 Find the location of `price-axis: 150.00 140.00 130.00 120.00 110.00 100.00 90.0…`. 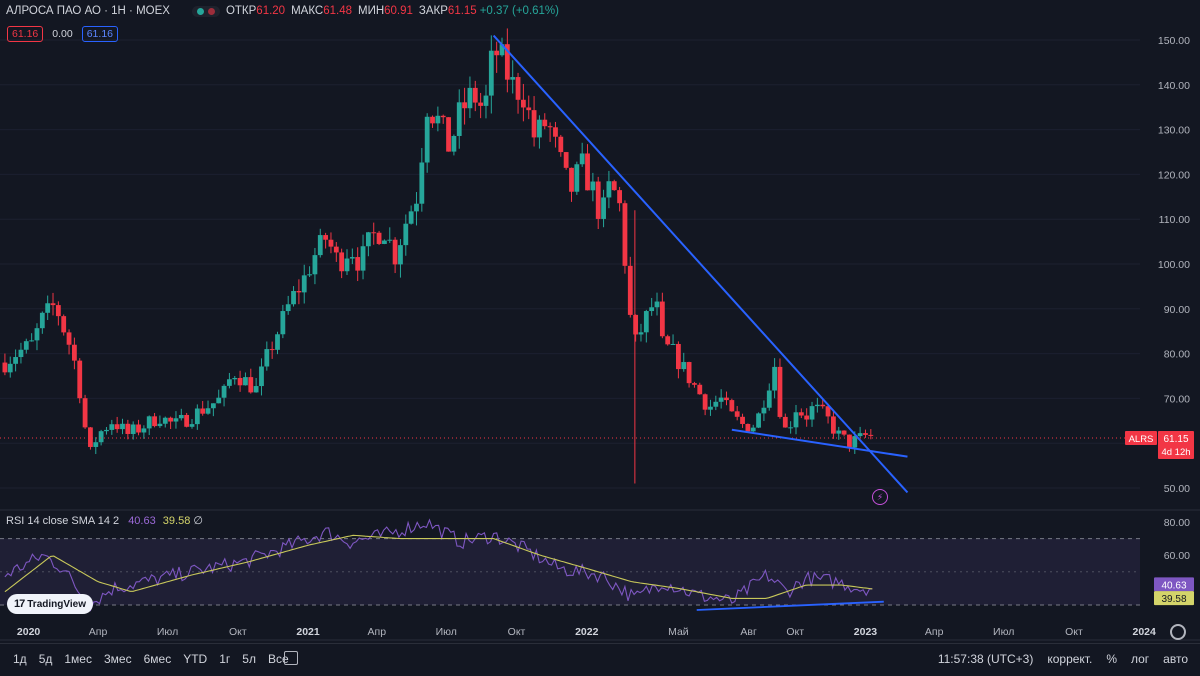

price-axis: 150.00 140.00 130.00 120.00 110.00 100.00 90.0… is located at coordinates (1159, 320).